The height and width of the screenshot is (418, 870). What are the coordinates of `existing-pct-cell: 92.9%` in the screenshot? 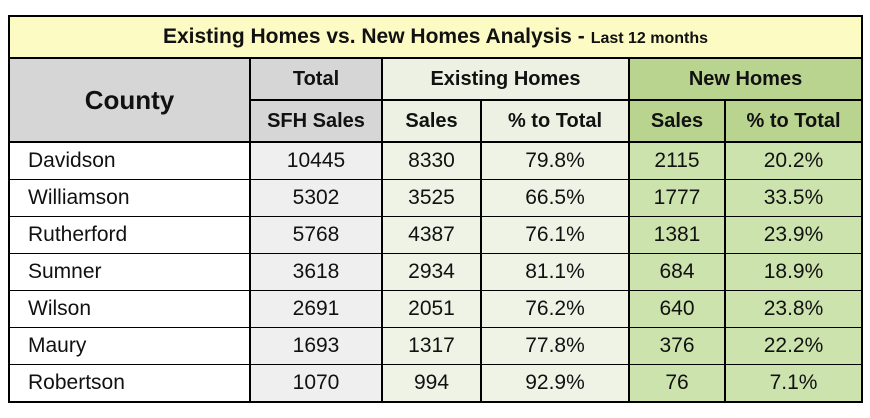 It's located at (555, 383).